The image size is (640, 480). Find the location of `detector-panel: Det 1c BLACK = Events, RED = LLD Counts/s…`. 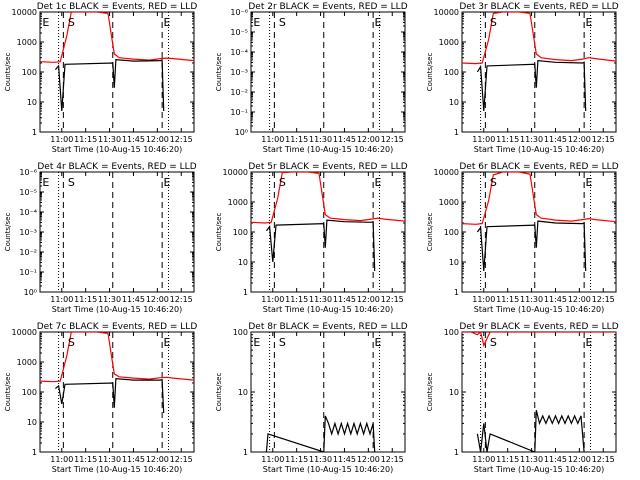

detector-panel: Det 1c BLACK = Events, RED = LLD Counts/s… is located at coordinates (100, 78).